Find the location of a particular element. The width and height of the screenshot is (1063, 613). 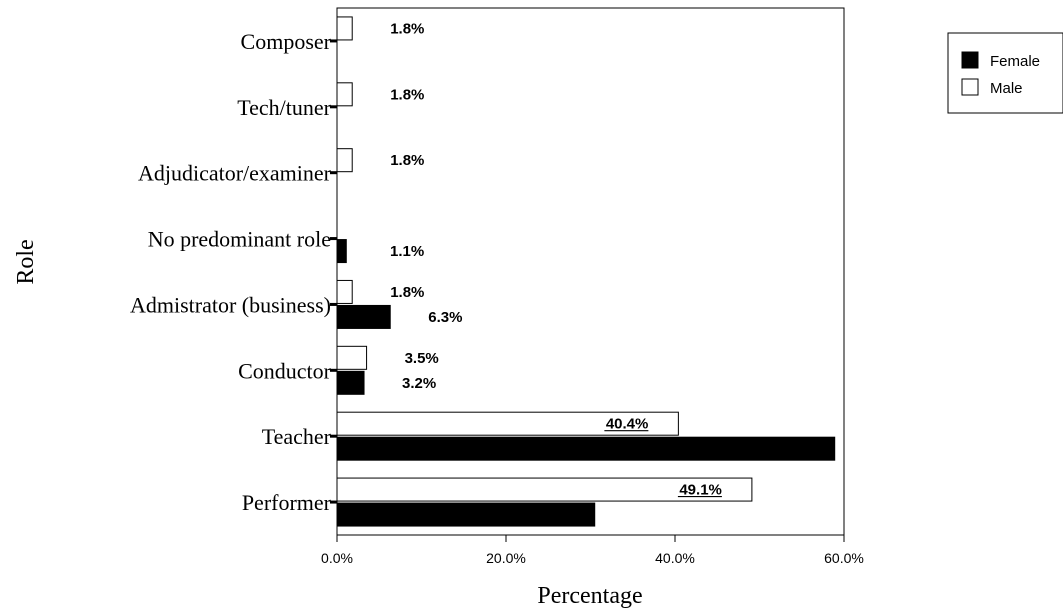

category-label-adjudicator-examiner: Adjudicator/examiner is located at coordinates (235, 173).